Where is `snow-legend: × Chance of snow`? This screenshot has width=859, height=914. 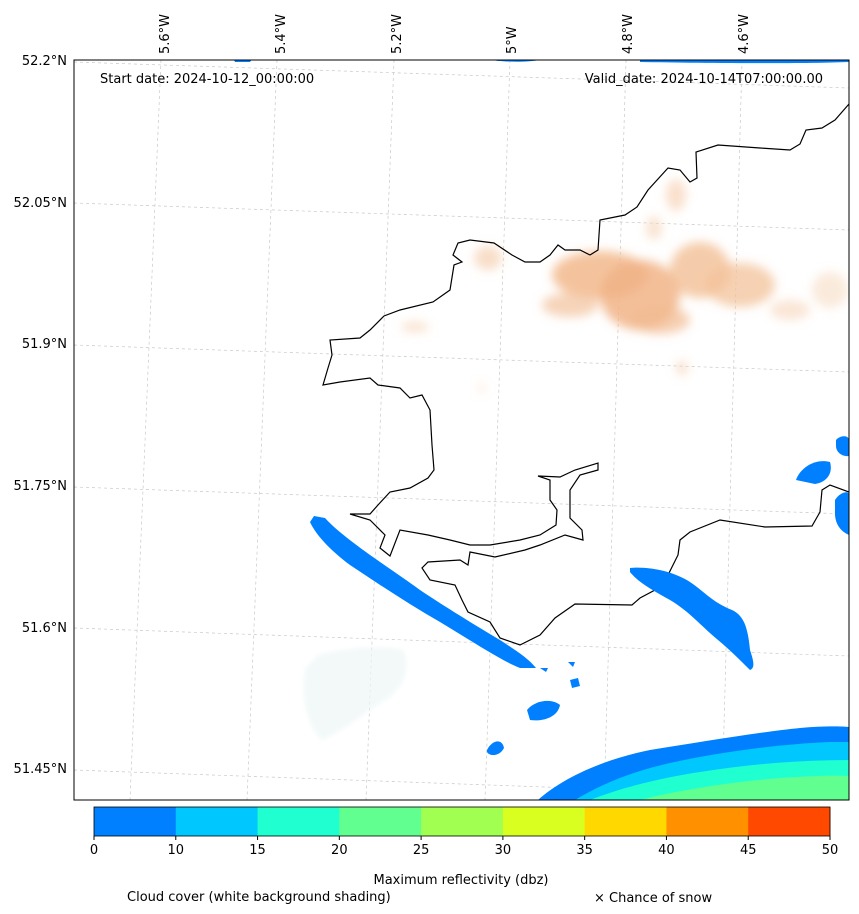 snow-legend: × Chance of snow is located at coordinates (653, 898).